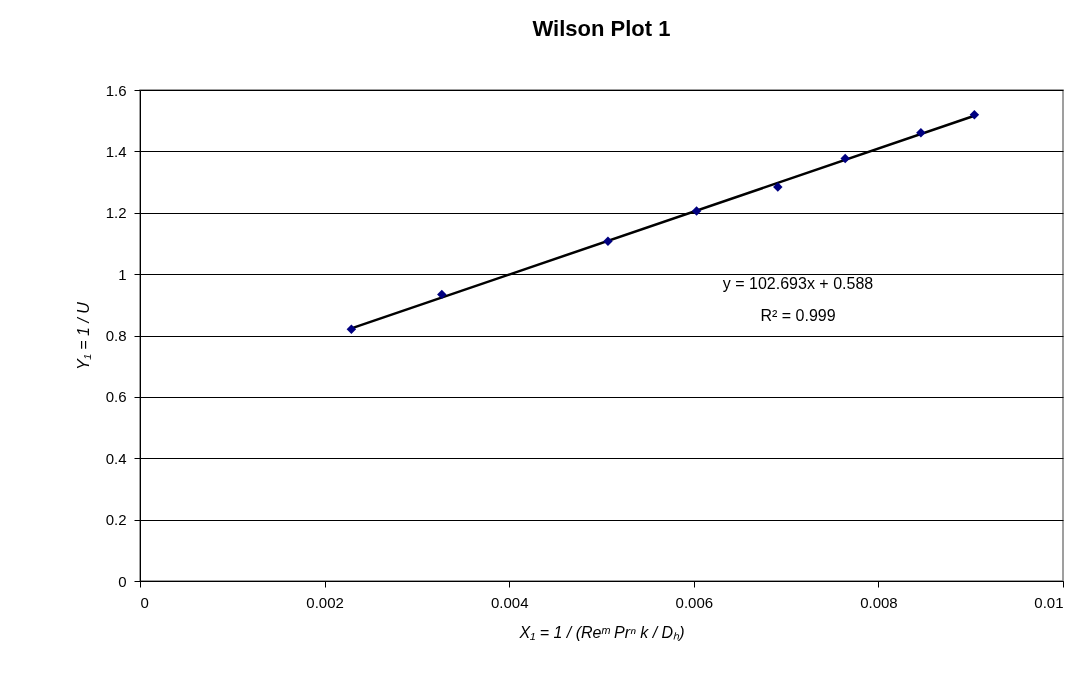 This screenshot has height=698, width=1092. Describe the element at coordinates (116, 151) in the screenshot. I see `y-tick-label: 1.4` at that location.